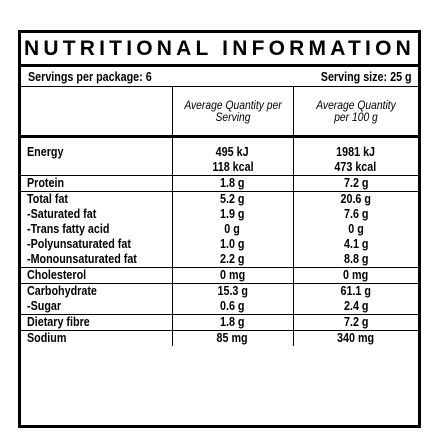 Image resolution: width=444 pixels, height=443 pixels. Describe the element at coordinates (356, 244) in the screenshot. I see `per-100g-value: 4.1 g` at that location.